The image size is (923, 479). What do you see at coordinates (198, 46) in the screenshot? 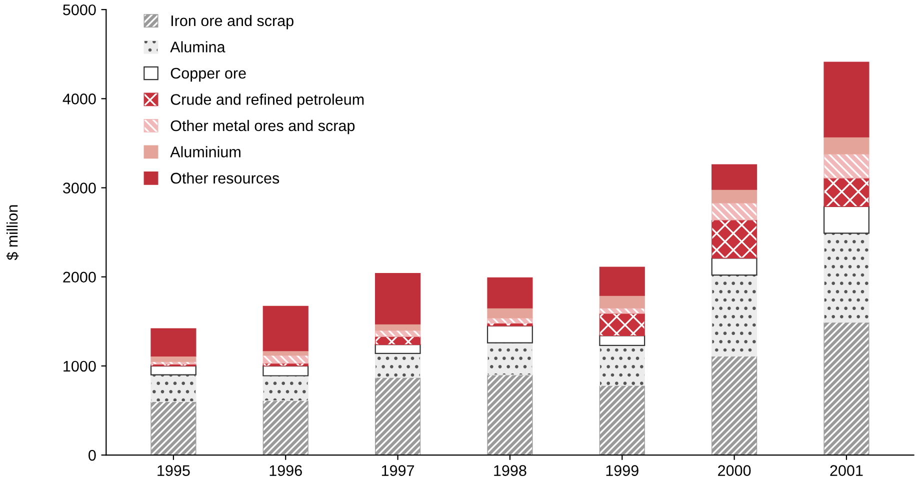
I see `legend-label: Alumina` at bounding box center [198, 46].